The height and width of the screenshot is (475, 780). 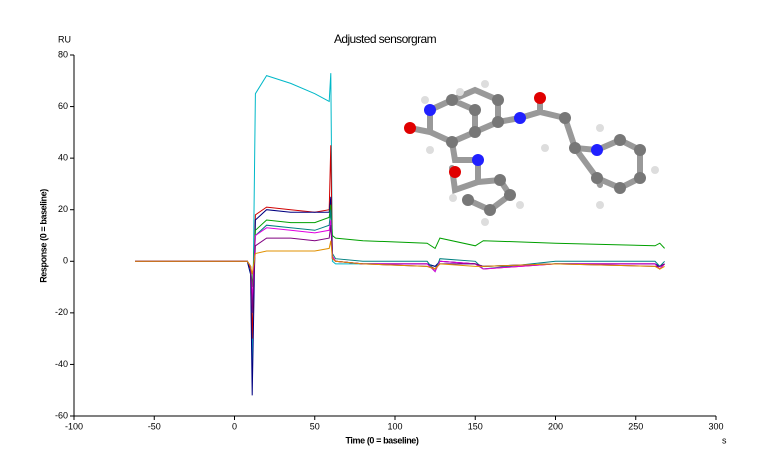 I want to click on x-tick-label: 50, so click(x=315, y=426).